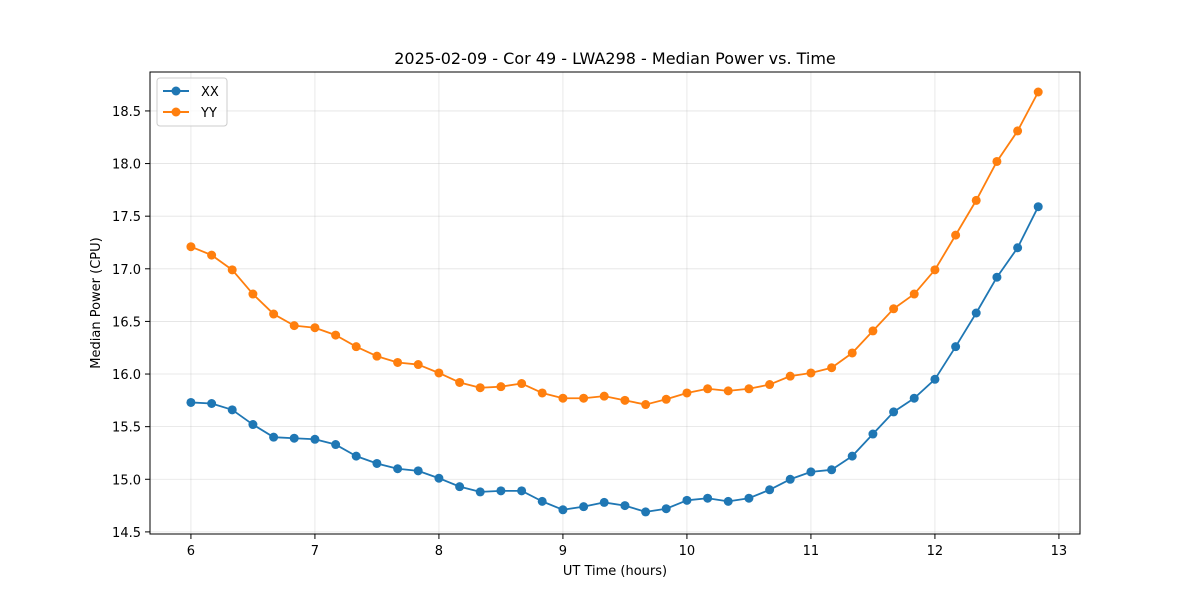 Image resolution: width=1200 pixels, height=600 pixels. What do you see at coordinates (126, 112) in the screenshot?
I see `y-tick-label: 18.5` at bounding box center [126, 112].